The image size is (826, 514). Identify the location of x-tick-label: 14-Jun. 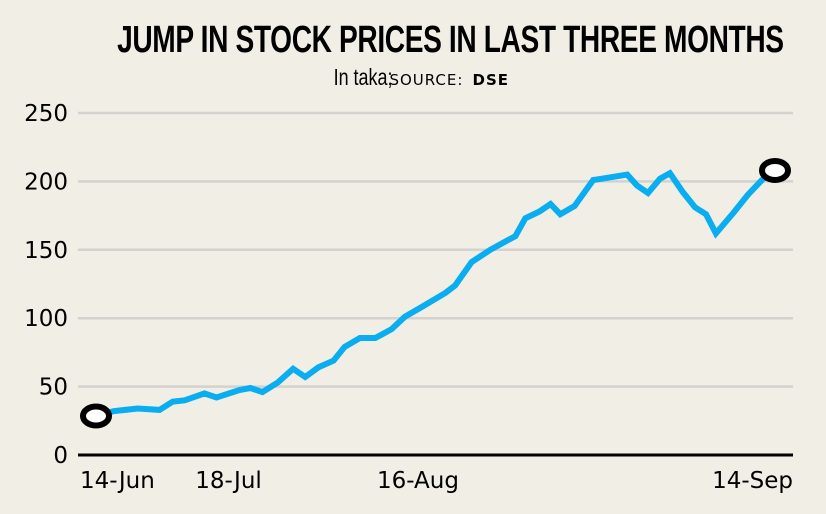
(117, 481).